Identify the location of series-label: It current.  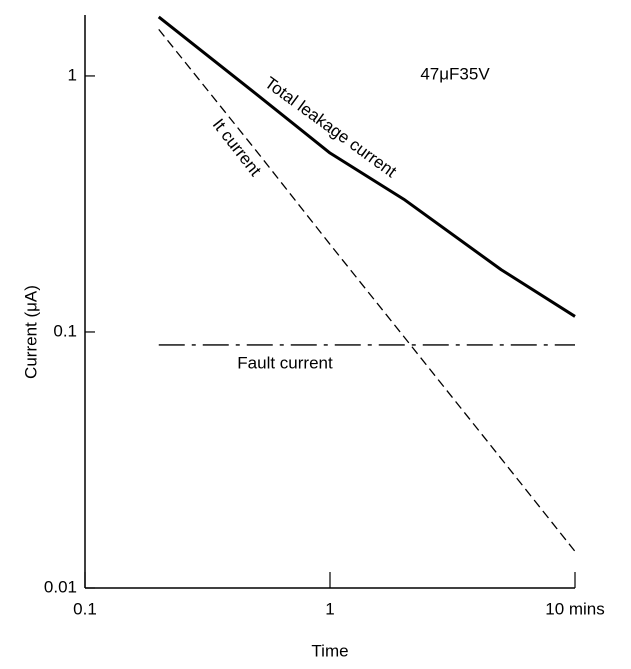
(237, 147).